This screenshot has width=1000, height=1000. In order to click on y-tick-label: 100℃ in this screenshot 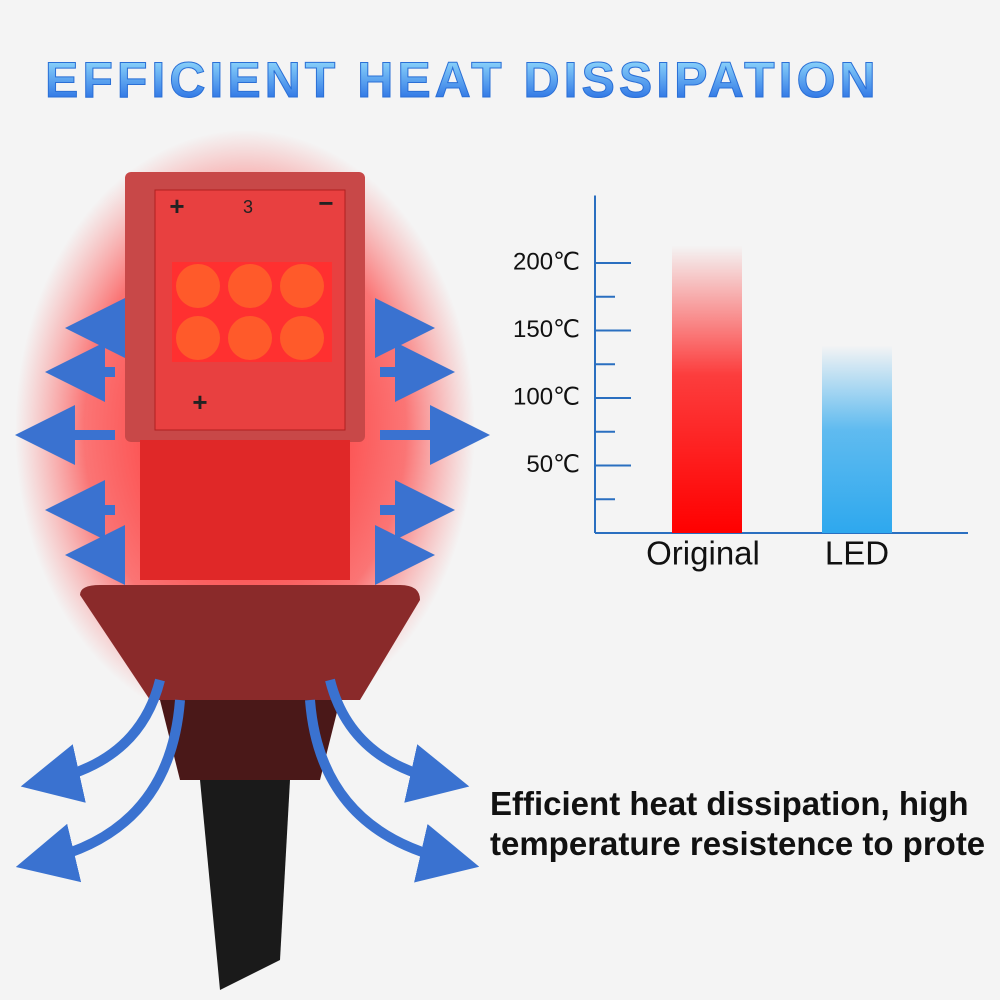, I will do `click(546, 396)`.